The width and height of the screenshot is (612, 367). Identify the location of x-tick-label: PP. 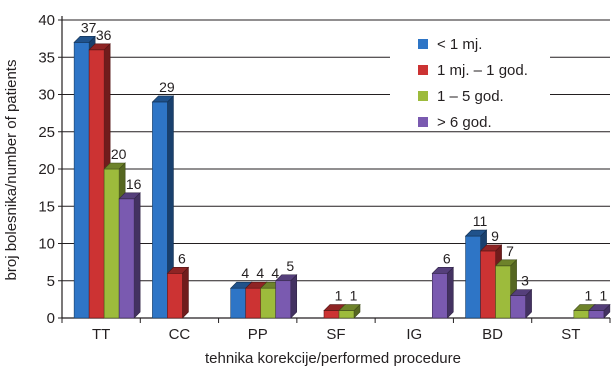
(258, 334).